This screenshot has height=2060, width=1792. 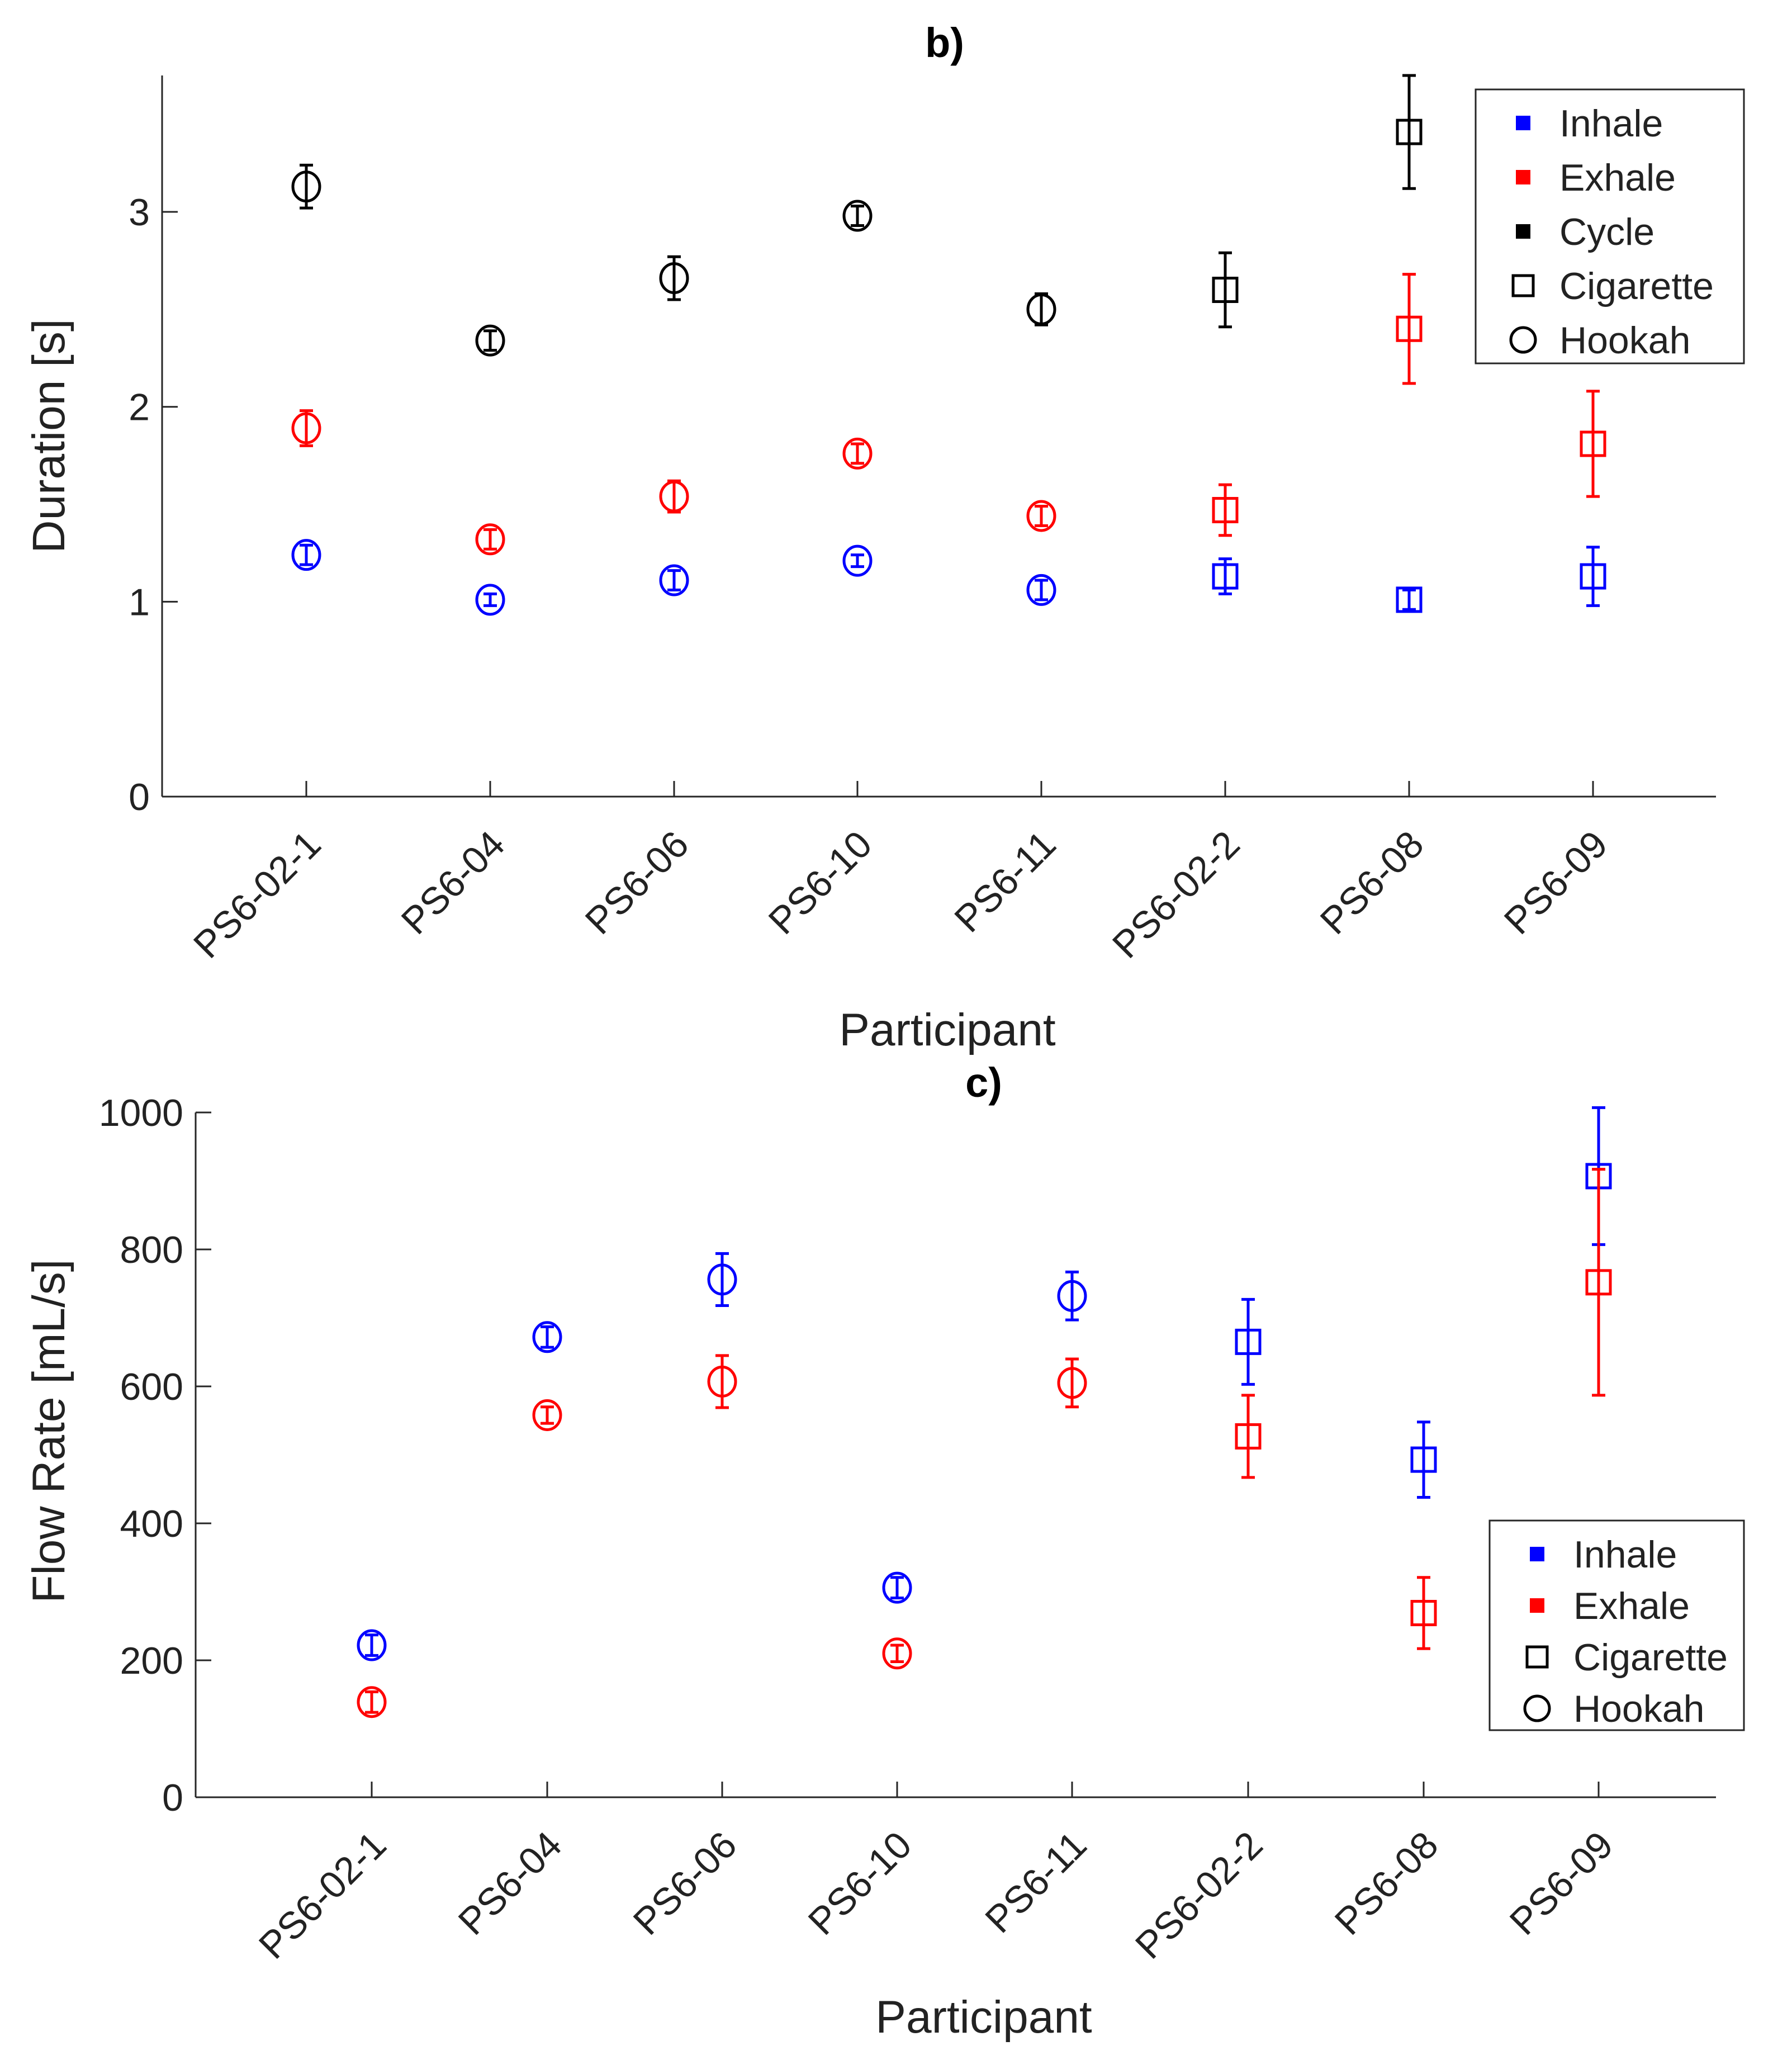 I want to click on legend: Inhale Exhale Cigarette Hookah, so click(x=1616, y=1625).